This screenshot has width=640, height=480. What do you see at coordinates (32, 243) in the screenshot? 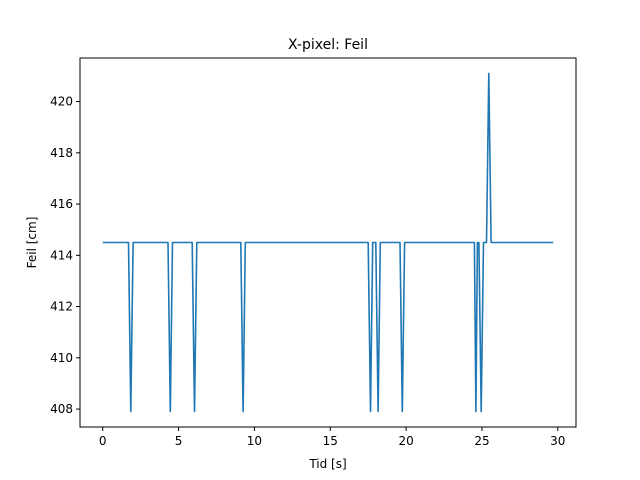
I see `y-axis-label: Feil [cm]` at bounding box center [32, 243].